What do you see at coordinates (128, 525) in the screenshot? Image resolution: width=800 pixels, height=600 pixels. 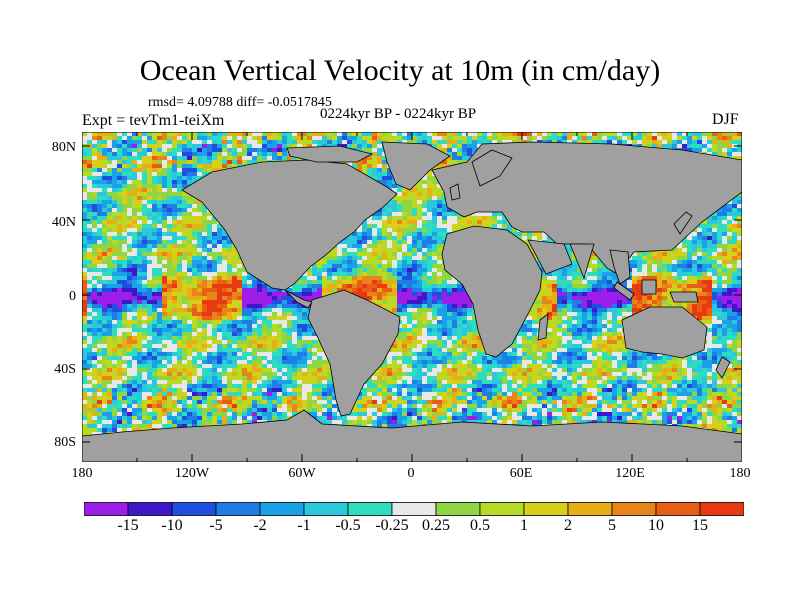 I see `colorbar-label: -15` at bounding box center [128, 525].